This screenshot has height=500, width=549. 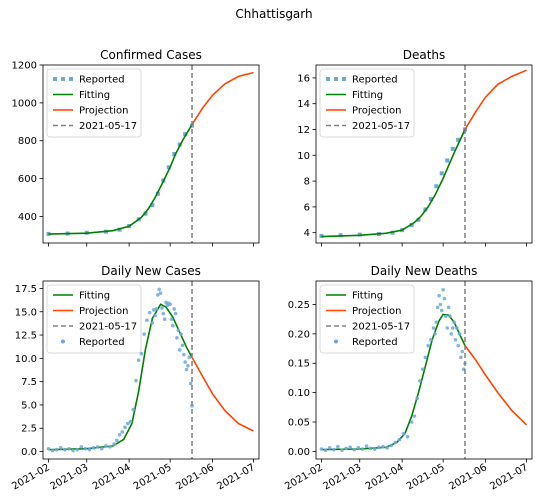 I want to click on panel-title: Daily New Deaths, so click(x=424, y=271).